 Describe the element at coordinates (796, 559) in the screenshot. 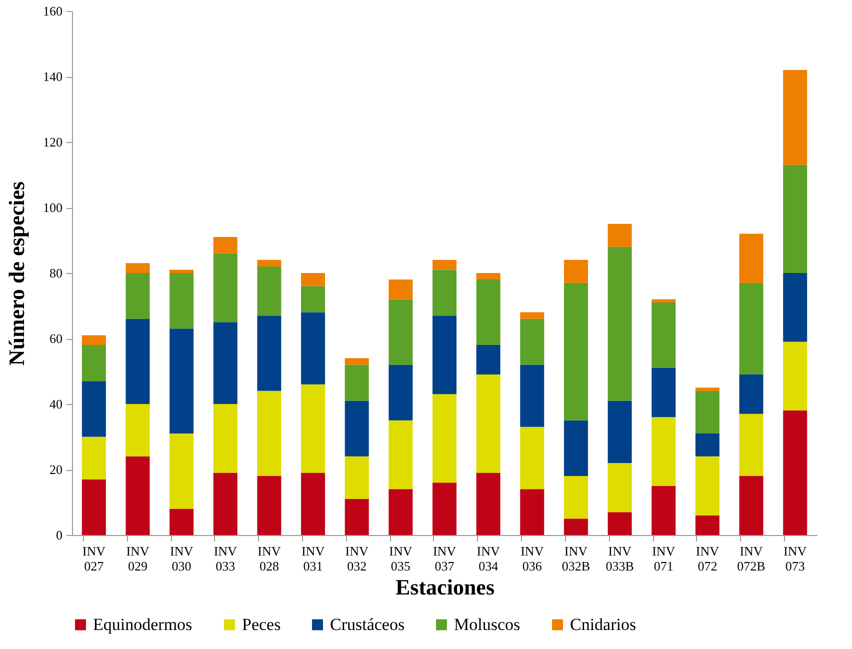

I see `x-tick-label: INV 073` at that location.